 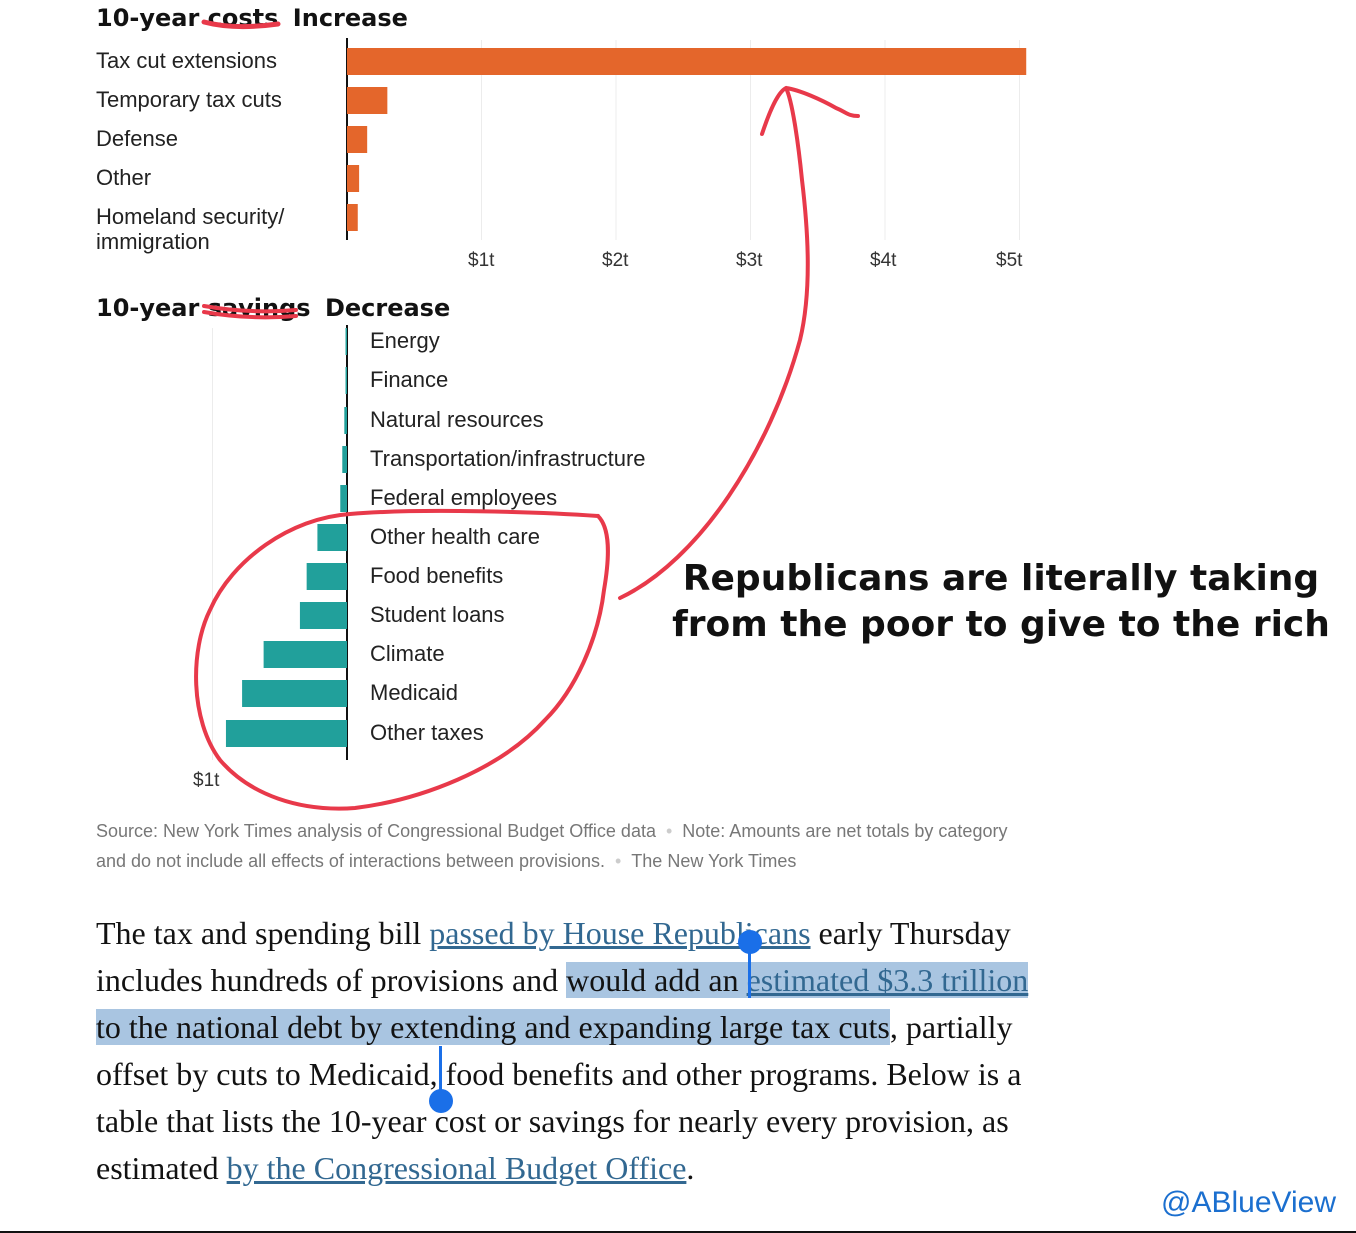 What do you see at coordinates (1248, 1202) in the screenshot?
I see `author-handle: @ABlueView` at bounding box center [1248, 1202].